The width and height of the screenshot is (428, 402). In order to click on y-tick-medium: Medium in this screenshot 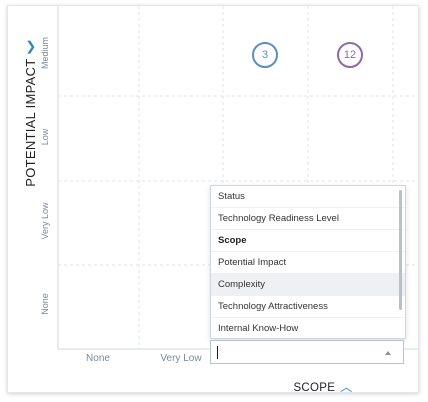, I will do `click(45, 53)`.